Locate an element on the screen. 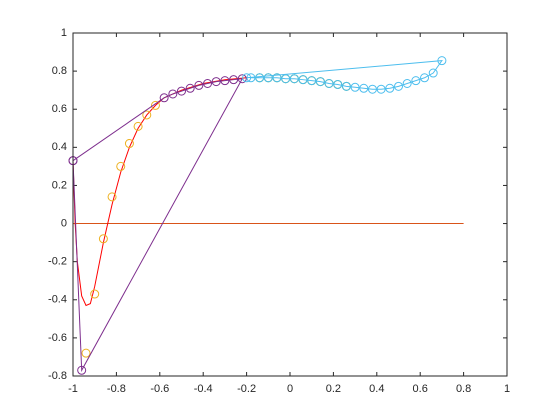  x-tick-label: 0 is located at coordinates (290, 389).